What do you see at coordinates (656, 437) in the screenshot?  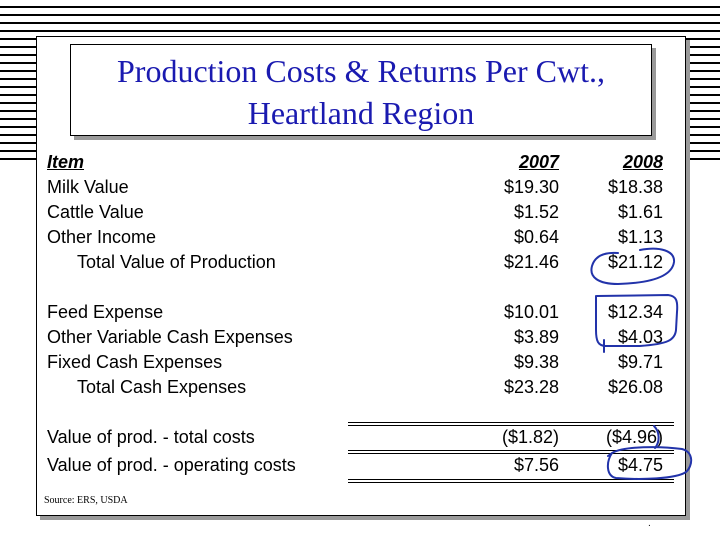 I see `paren-annotation-total-costs` at bounding box center [656, 437].